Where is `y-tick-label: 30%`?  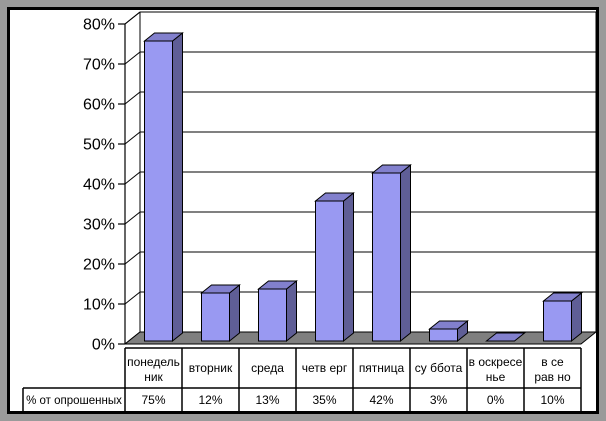
y-tick-label: 30% is located at coordinates (99, 225).